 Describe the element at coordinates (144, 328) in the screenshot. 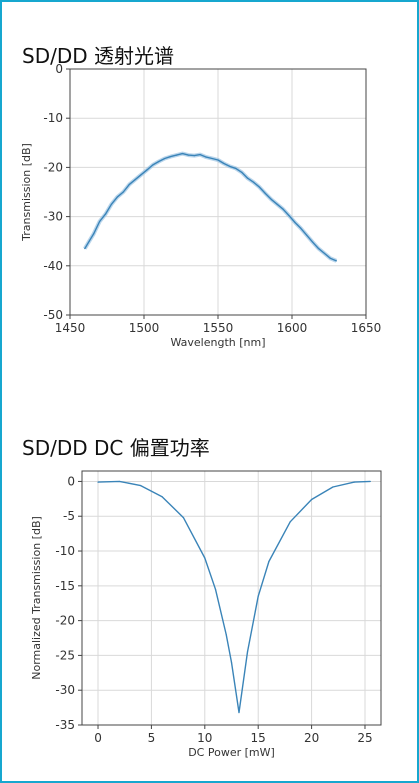

I see `x-tick-label: 1500` at that location.